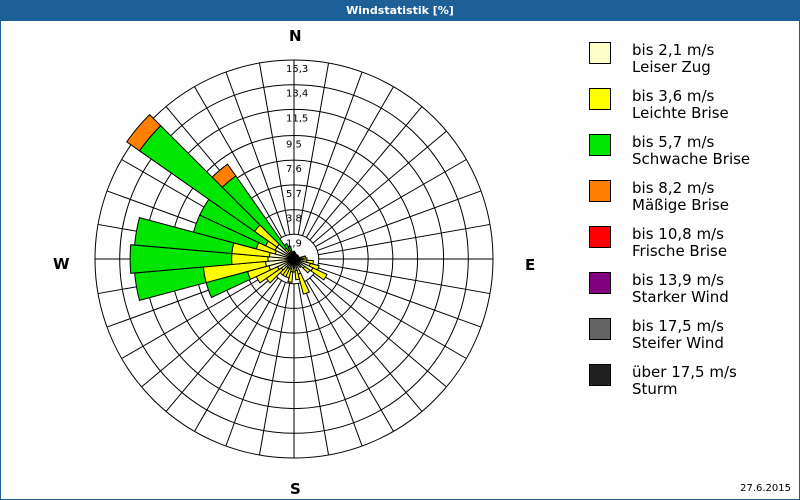 The height and width of the screenshot is (500, 800). What do you see at coordinates (673, 188) in the screenshot?
I see `legend-range: bis 8,2 m/s` at bounding box center [673, 188].